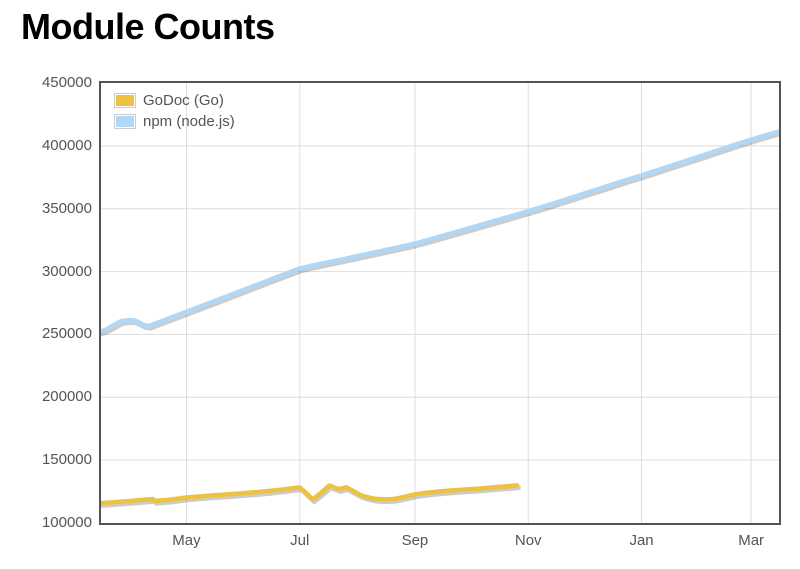 The image size is (800, 569). I want to click on legend-swatch-godoc-icon, so click(125, 100).